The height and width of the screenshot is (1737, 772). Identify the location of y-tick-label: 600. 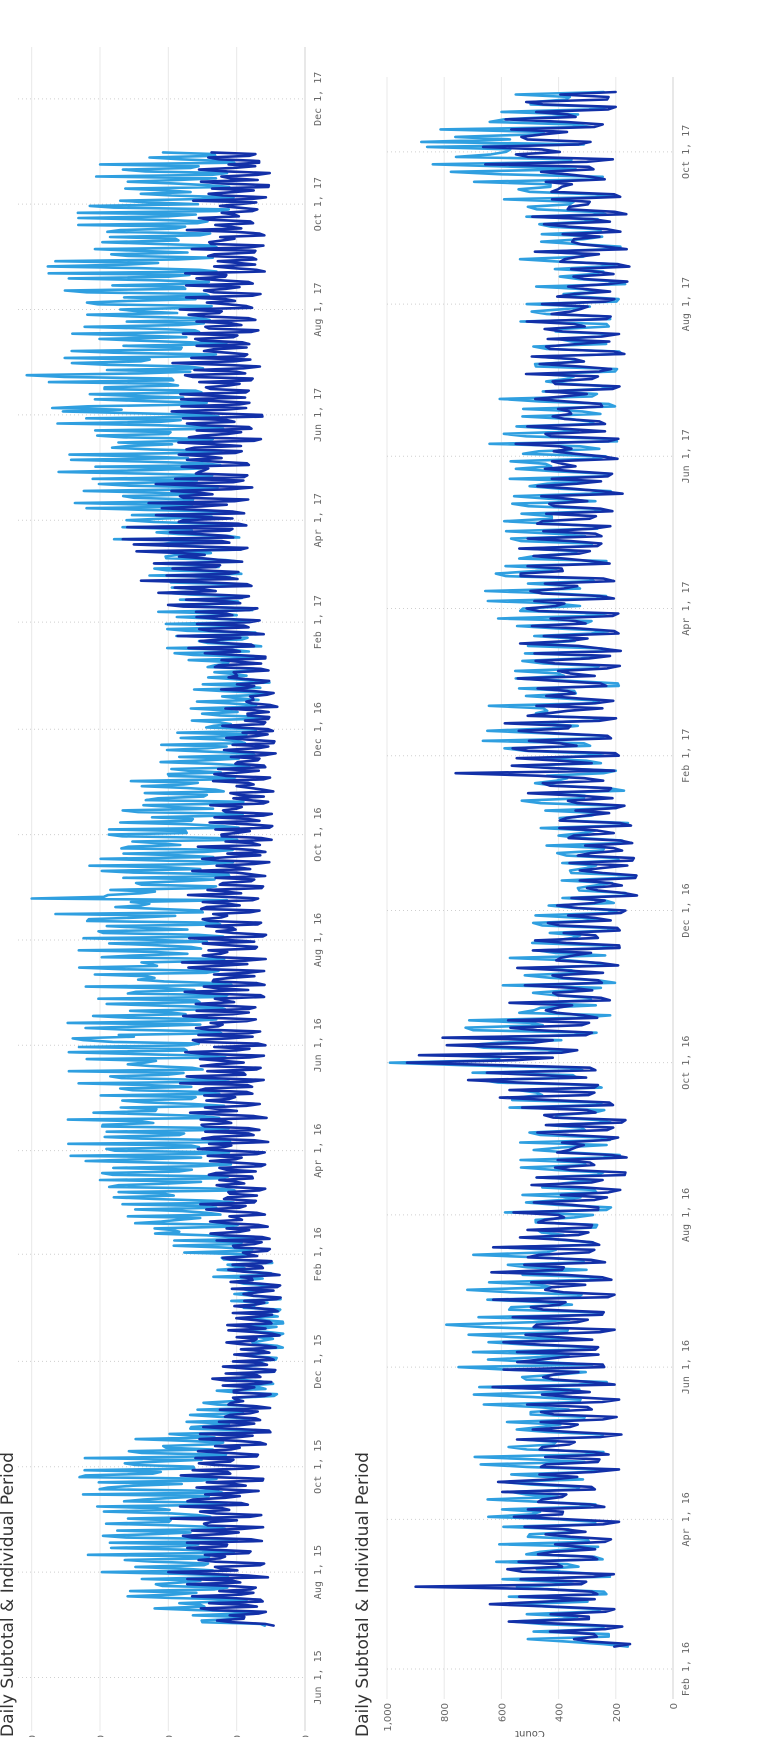
(502, 1712).